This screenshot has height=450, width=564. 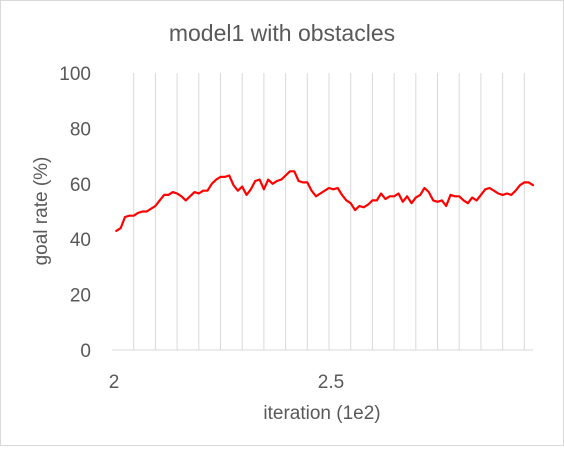 What do you see at coordinates (80, 240) in the screenshot?
I see `y-tick-label: 40` at bounding box center [80, 240].